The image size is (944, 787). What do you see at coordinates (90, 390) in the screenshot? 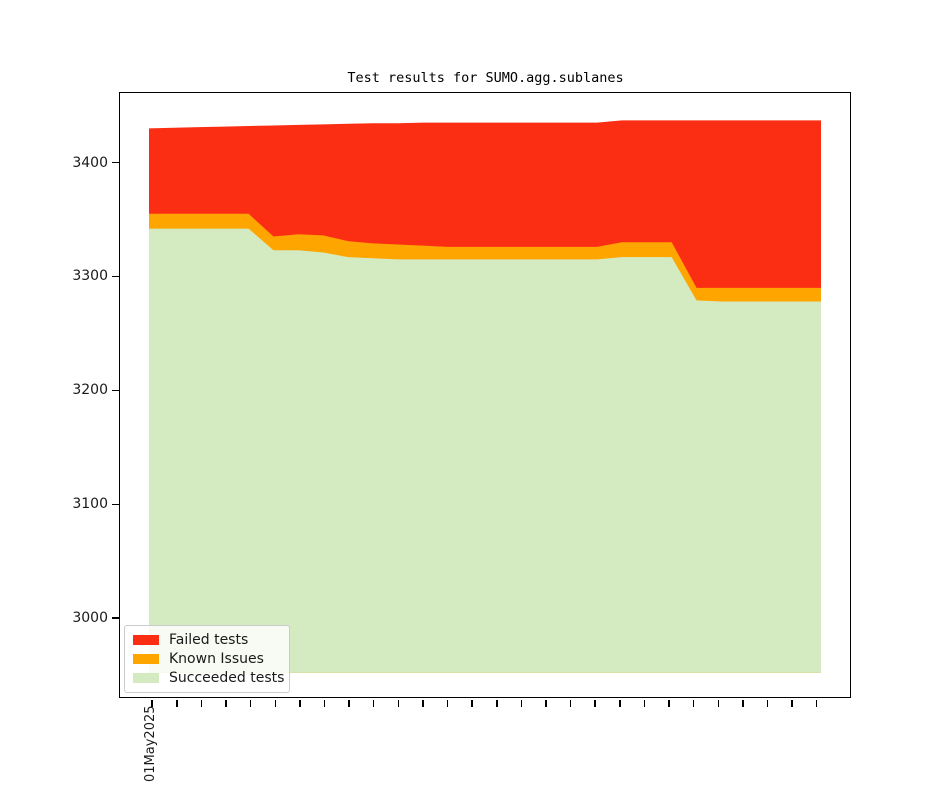
I see `y-tick-label: 3200` at bounding box center [90, 390].